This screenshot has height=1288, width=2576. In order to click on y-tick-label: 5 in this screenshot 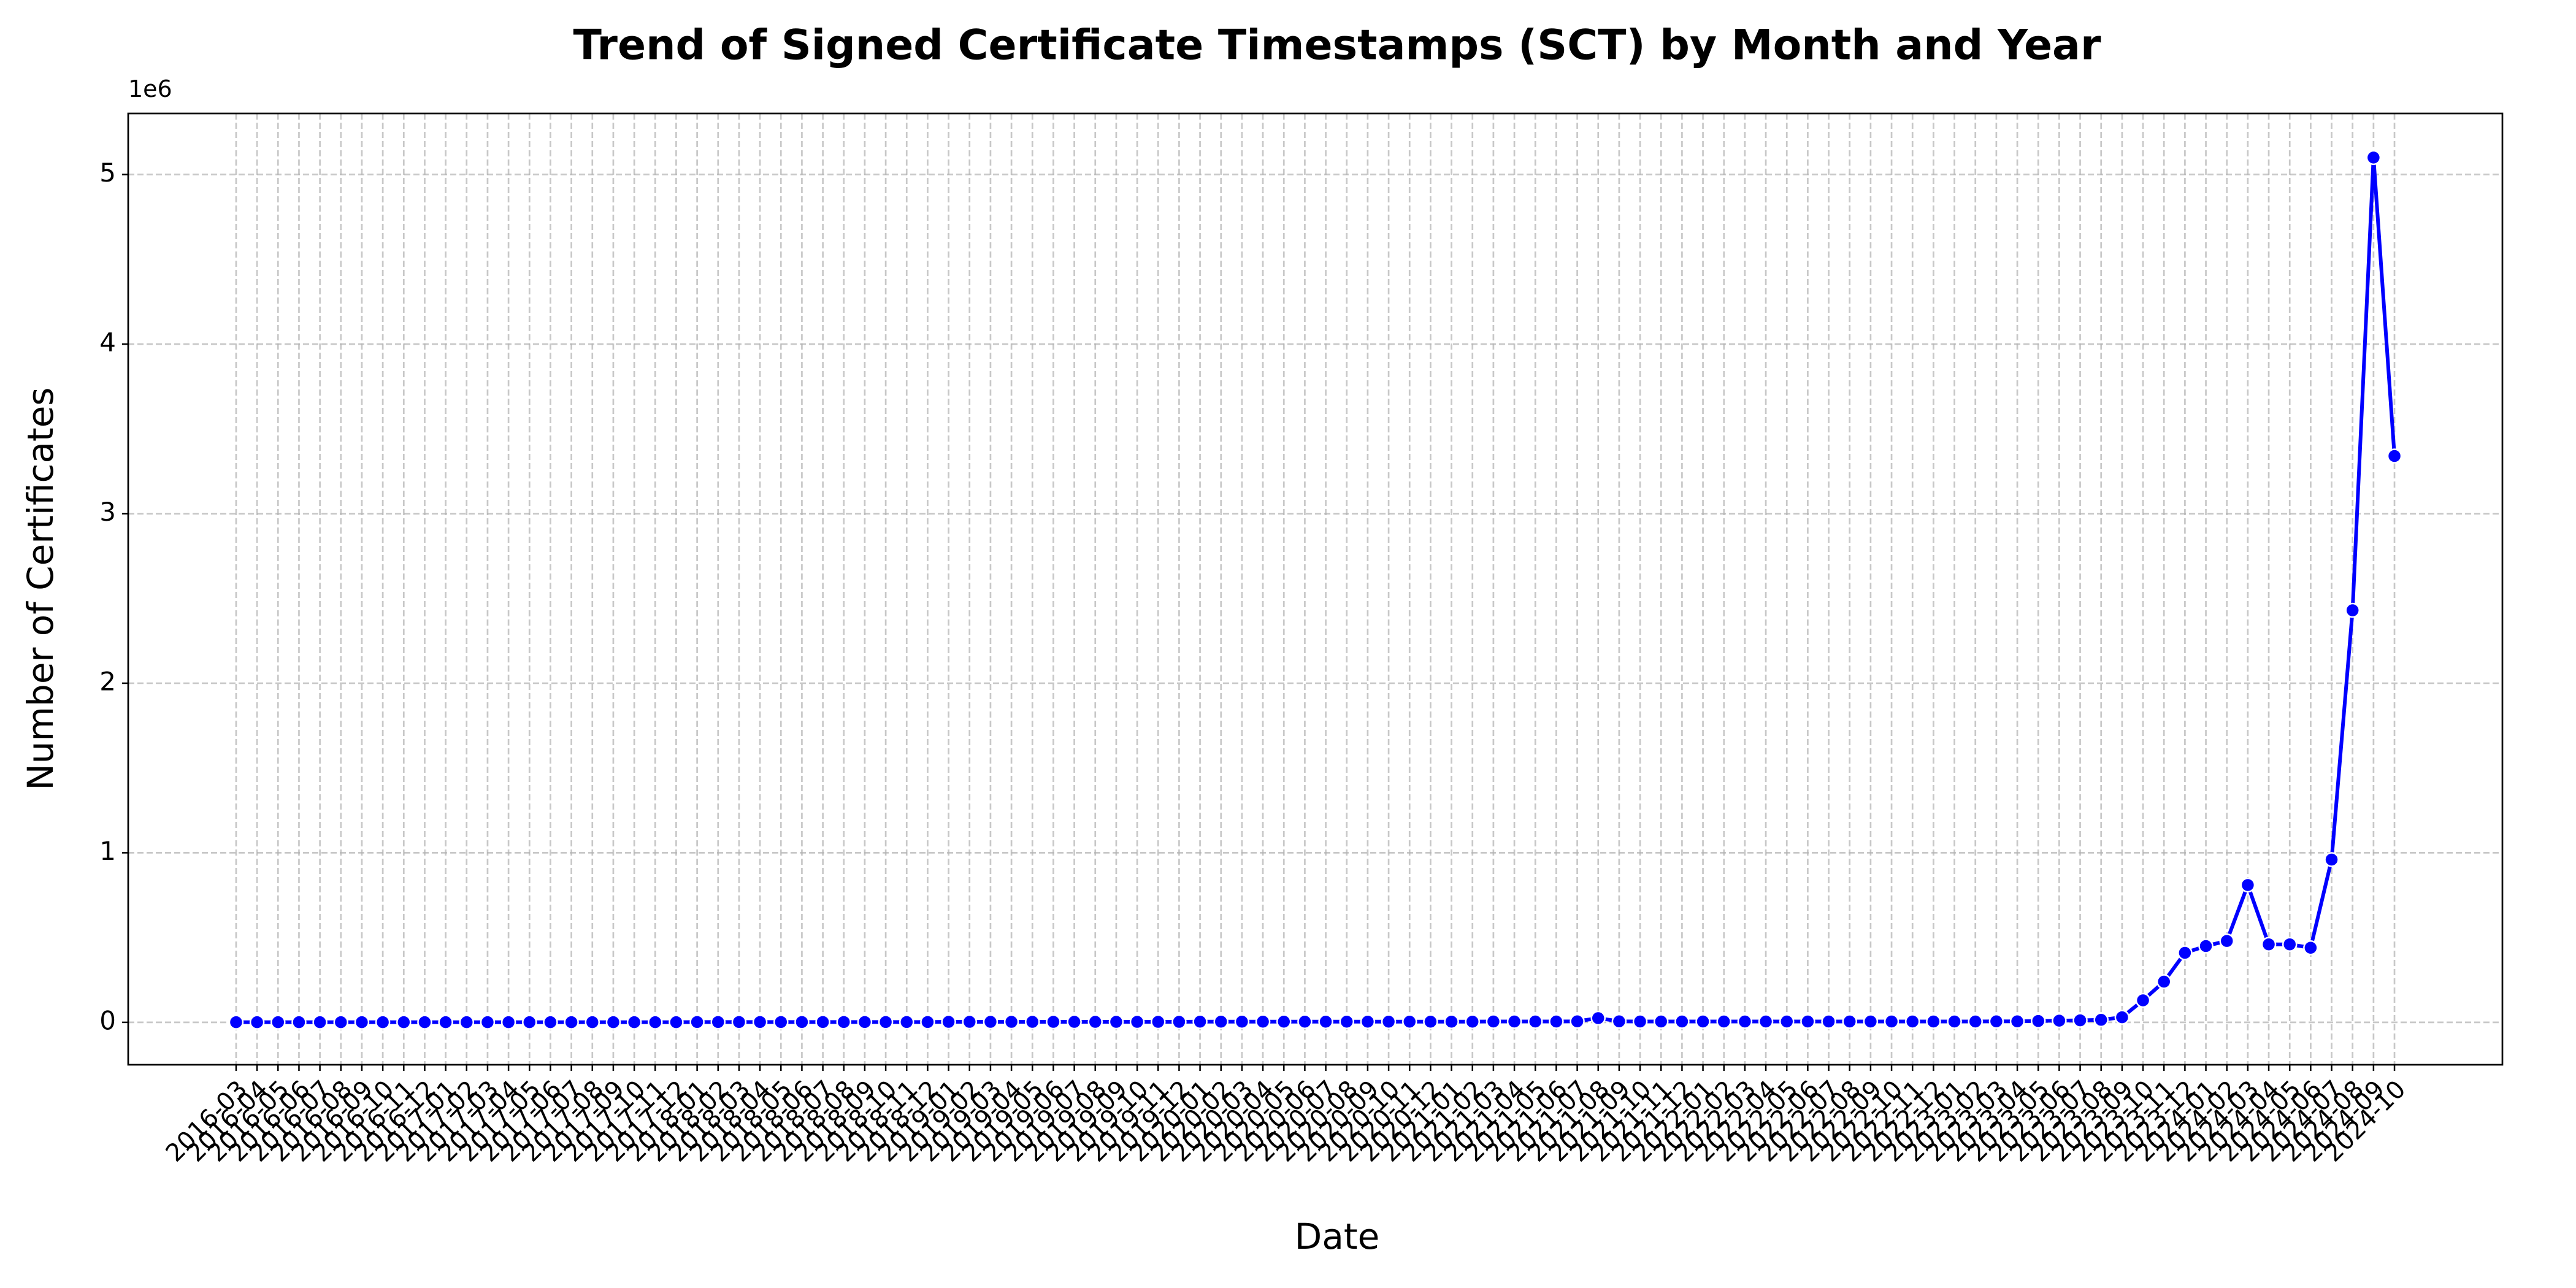, I will do `click(107, 173)`.